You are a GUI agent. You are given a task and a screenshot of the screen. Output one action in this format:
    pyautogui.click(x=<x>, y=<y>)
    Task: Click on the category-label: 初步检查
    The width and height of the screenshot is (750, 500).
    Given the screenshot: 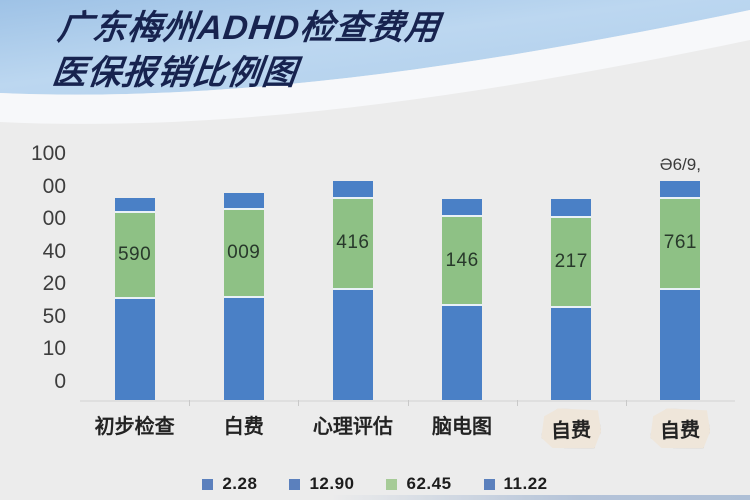 What is the action you would take?
    pyautogui.click(x=134, y=424)
    